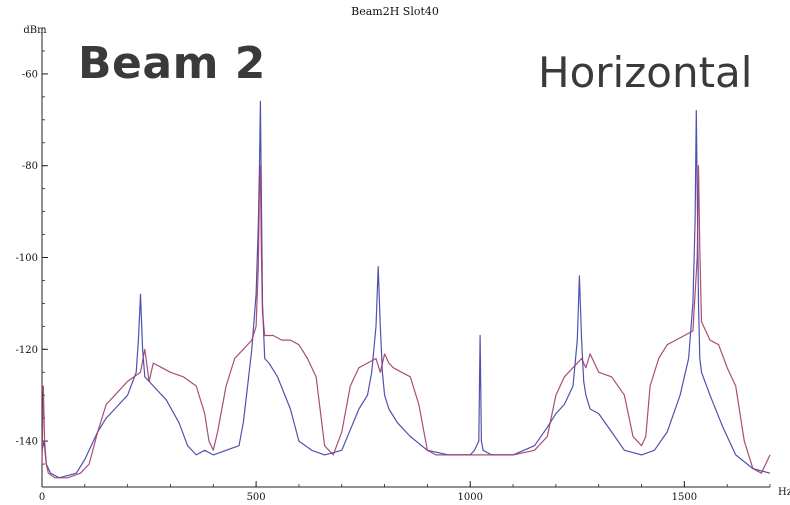  What do you see at coordinates (470, 497) in the screenshot?
I see `x-tick-label: 1000` at bounding box center [470, 497].